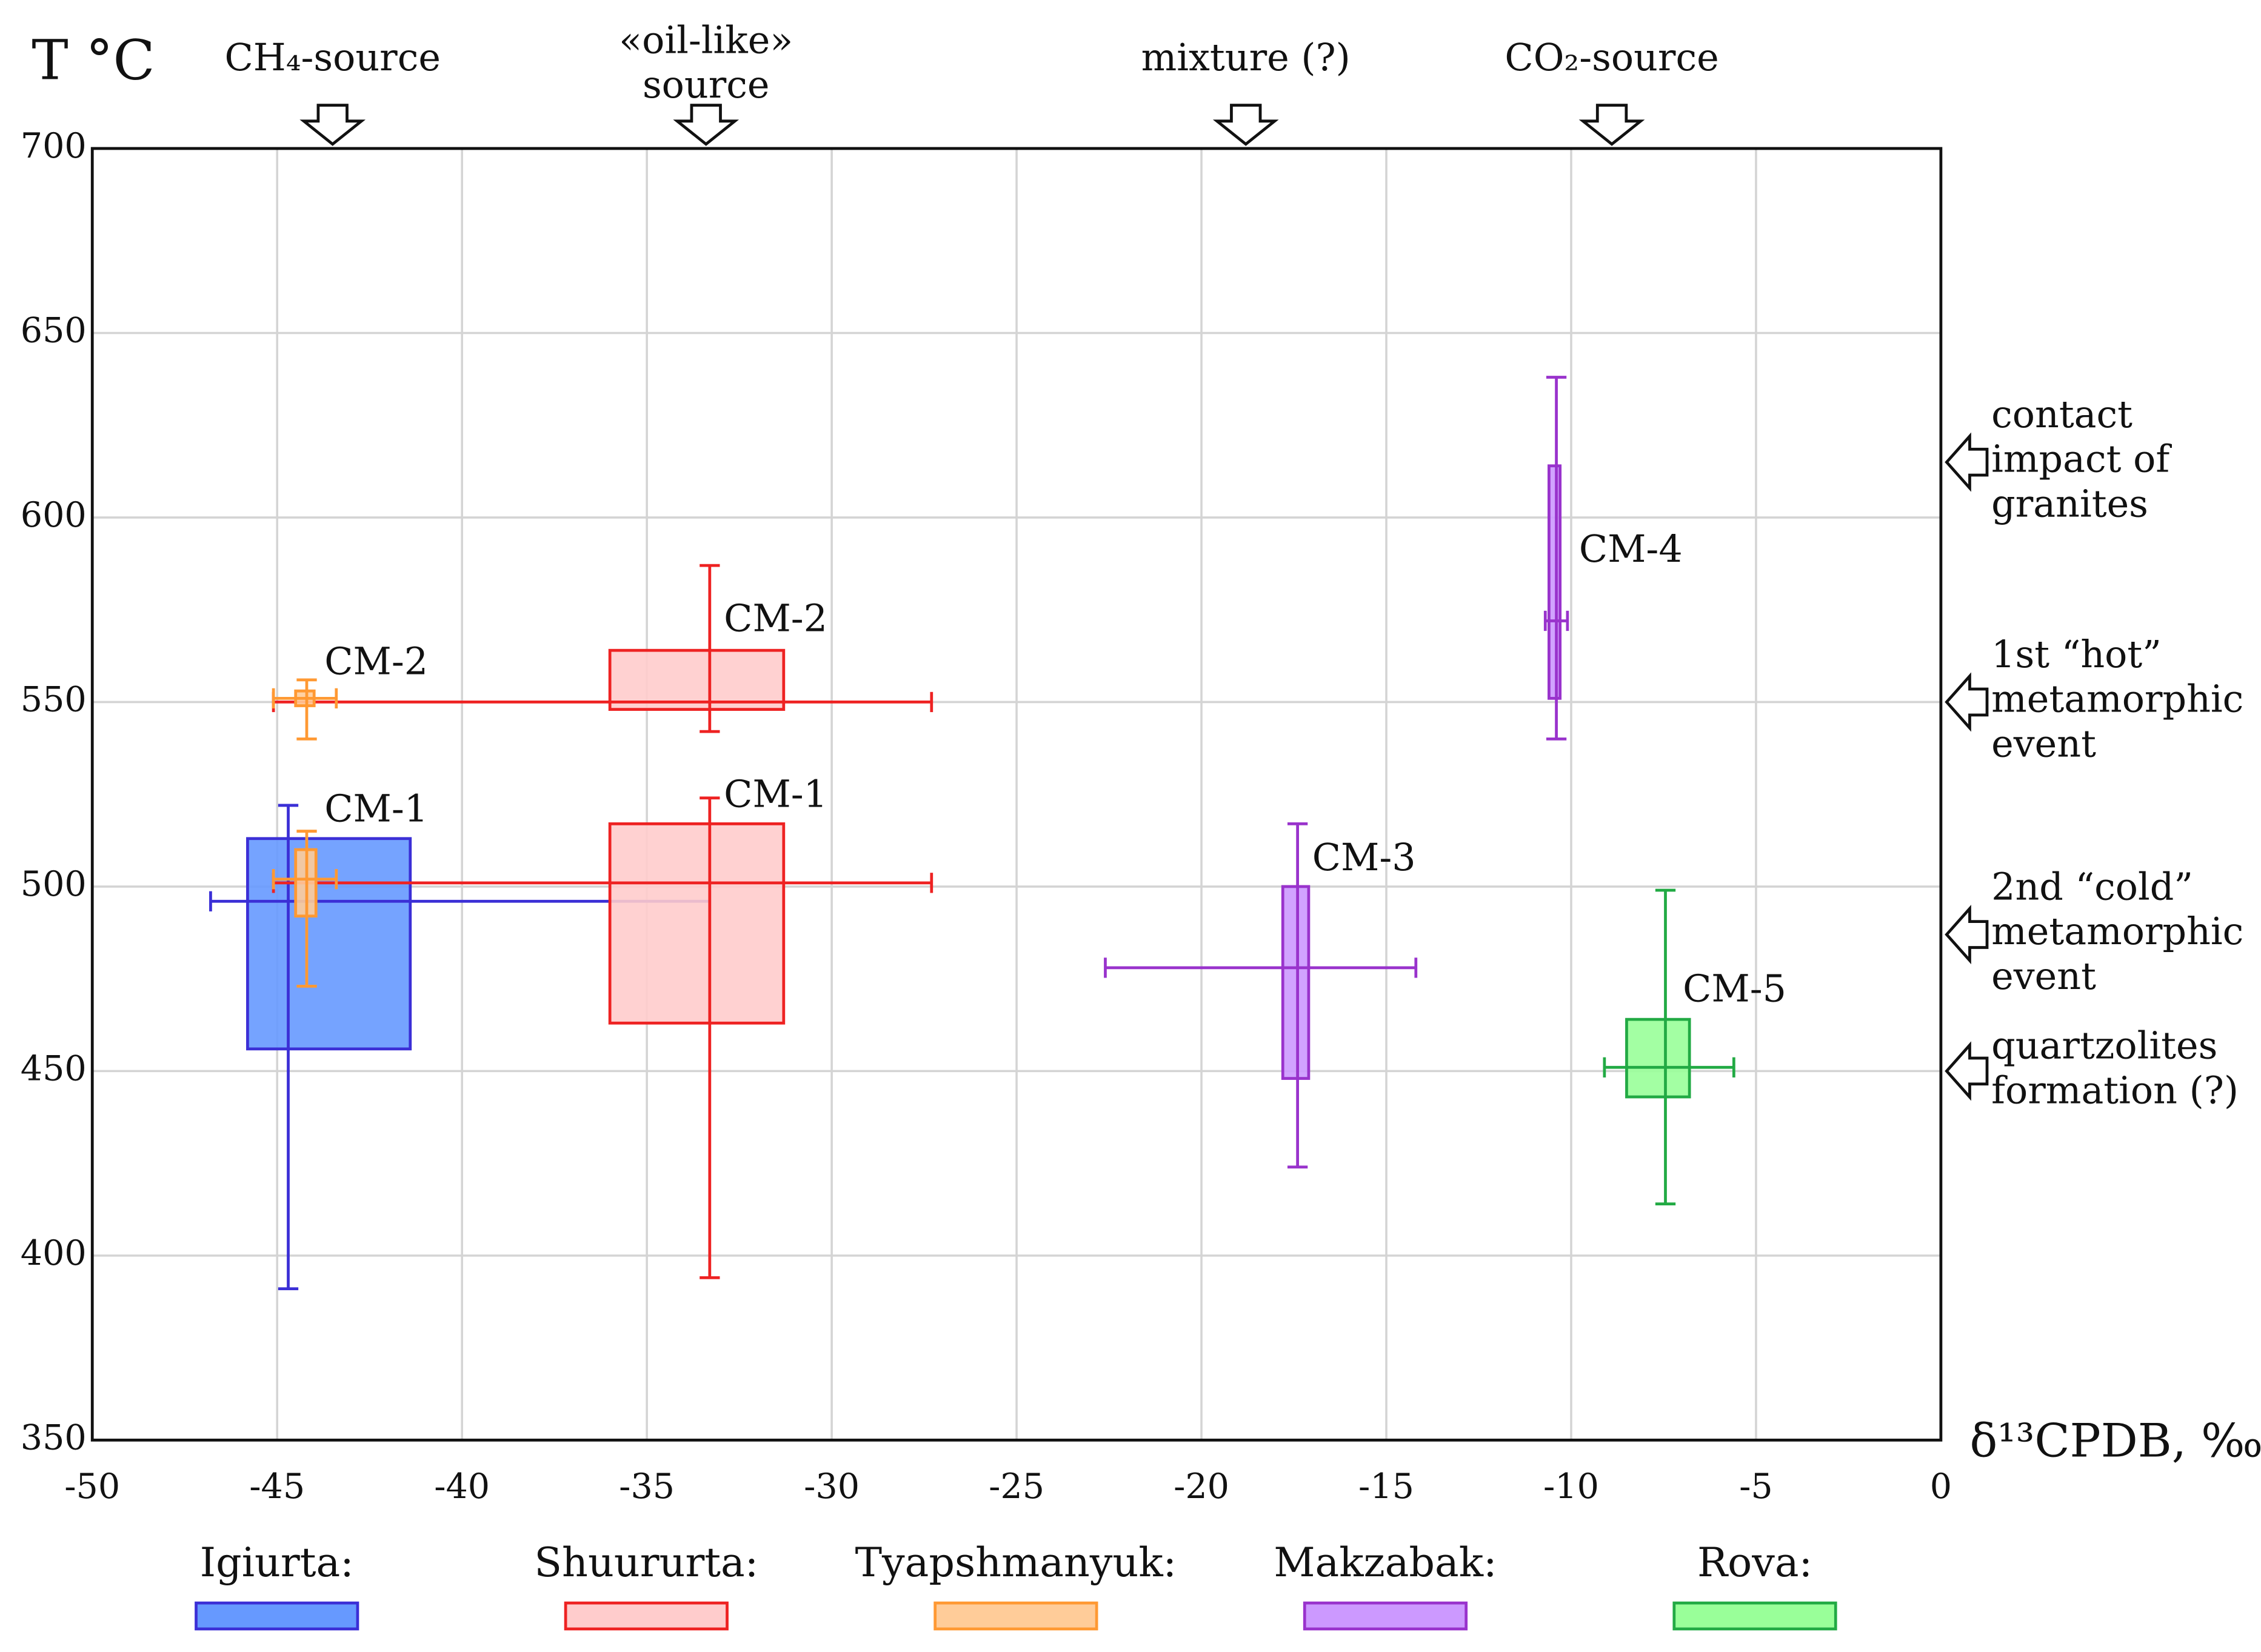 The image size is (2261, 1652). I want to click on legend-label: Igiurta:, so click(277, 1562).